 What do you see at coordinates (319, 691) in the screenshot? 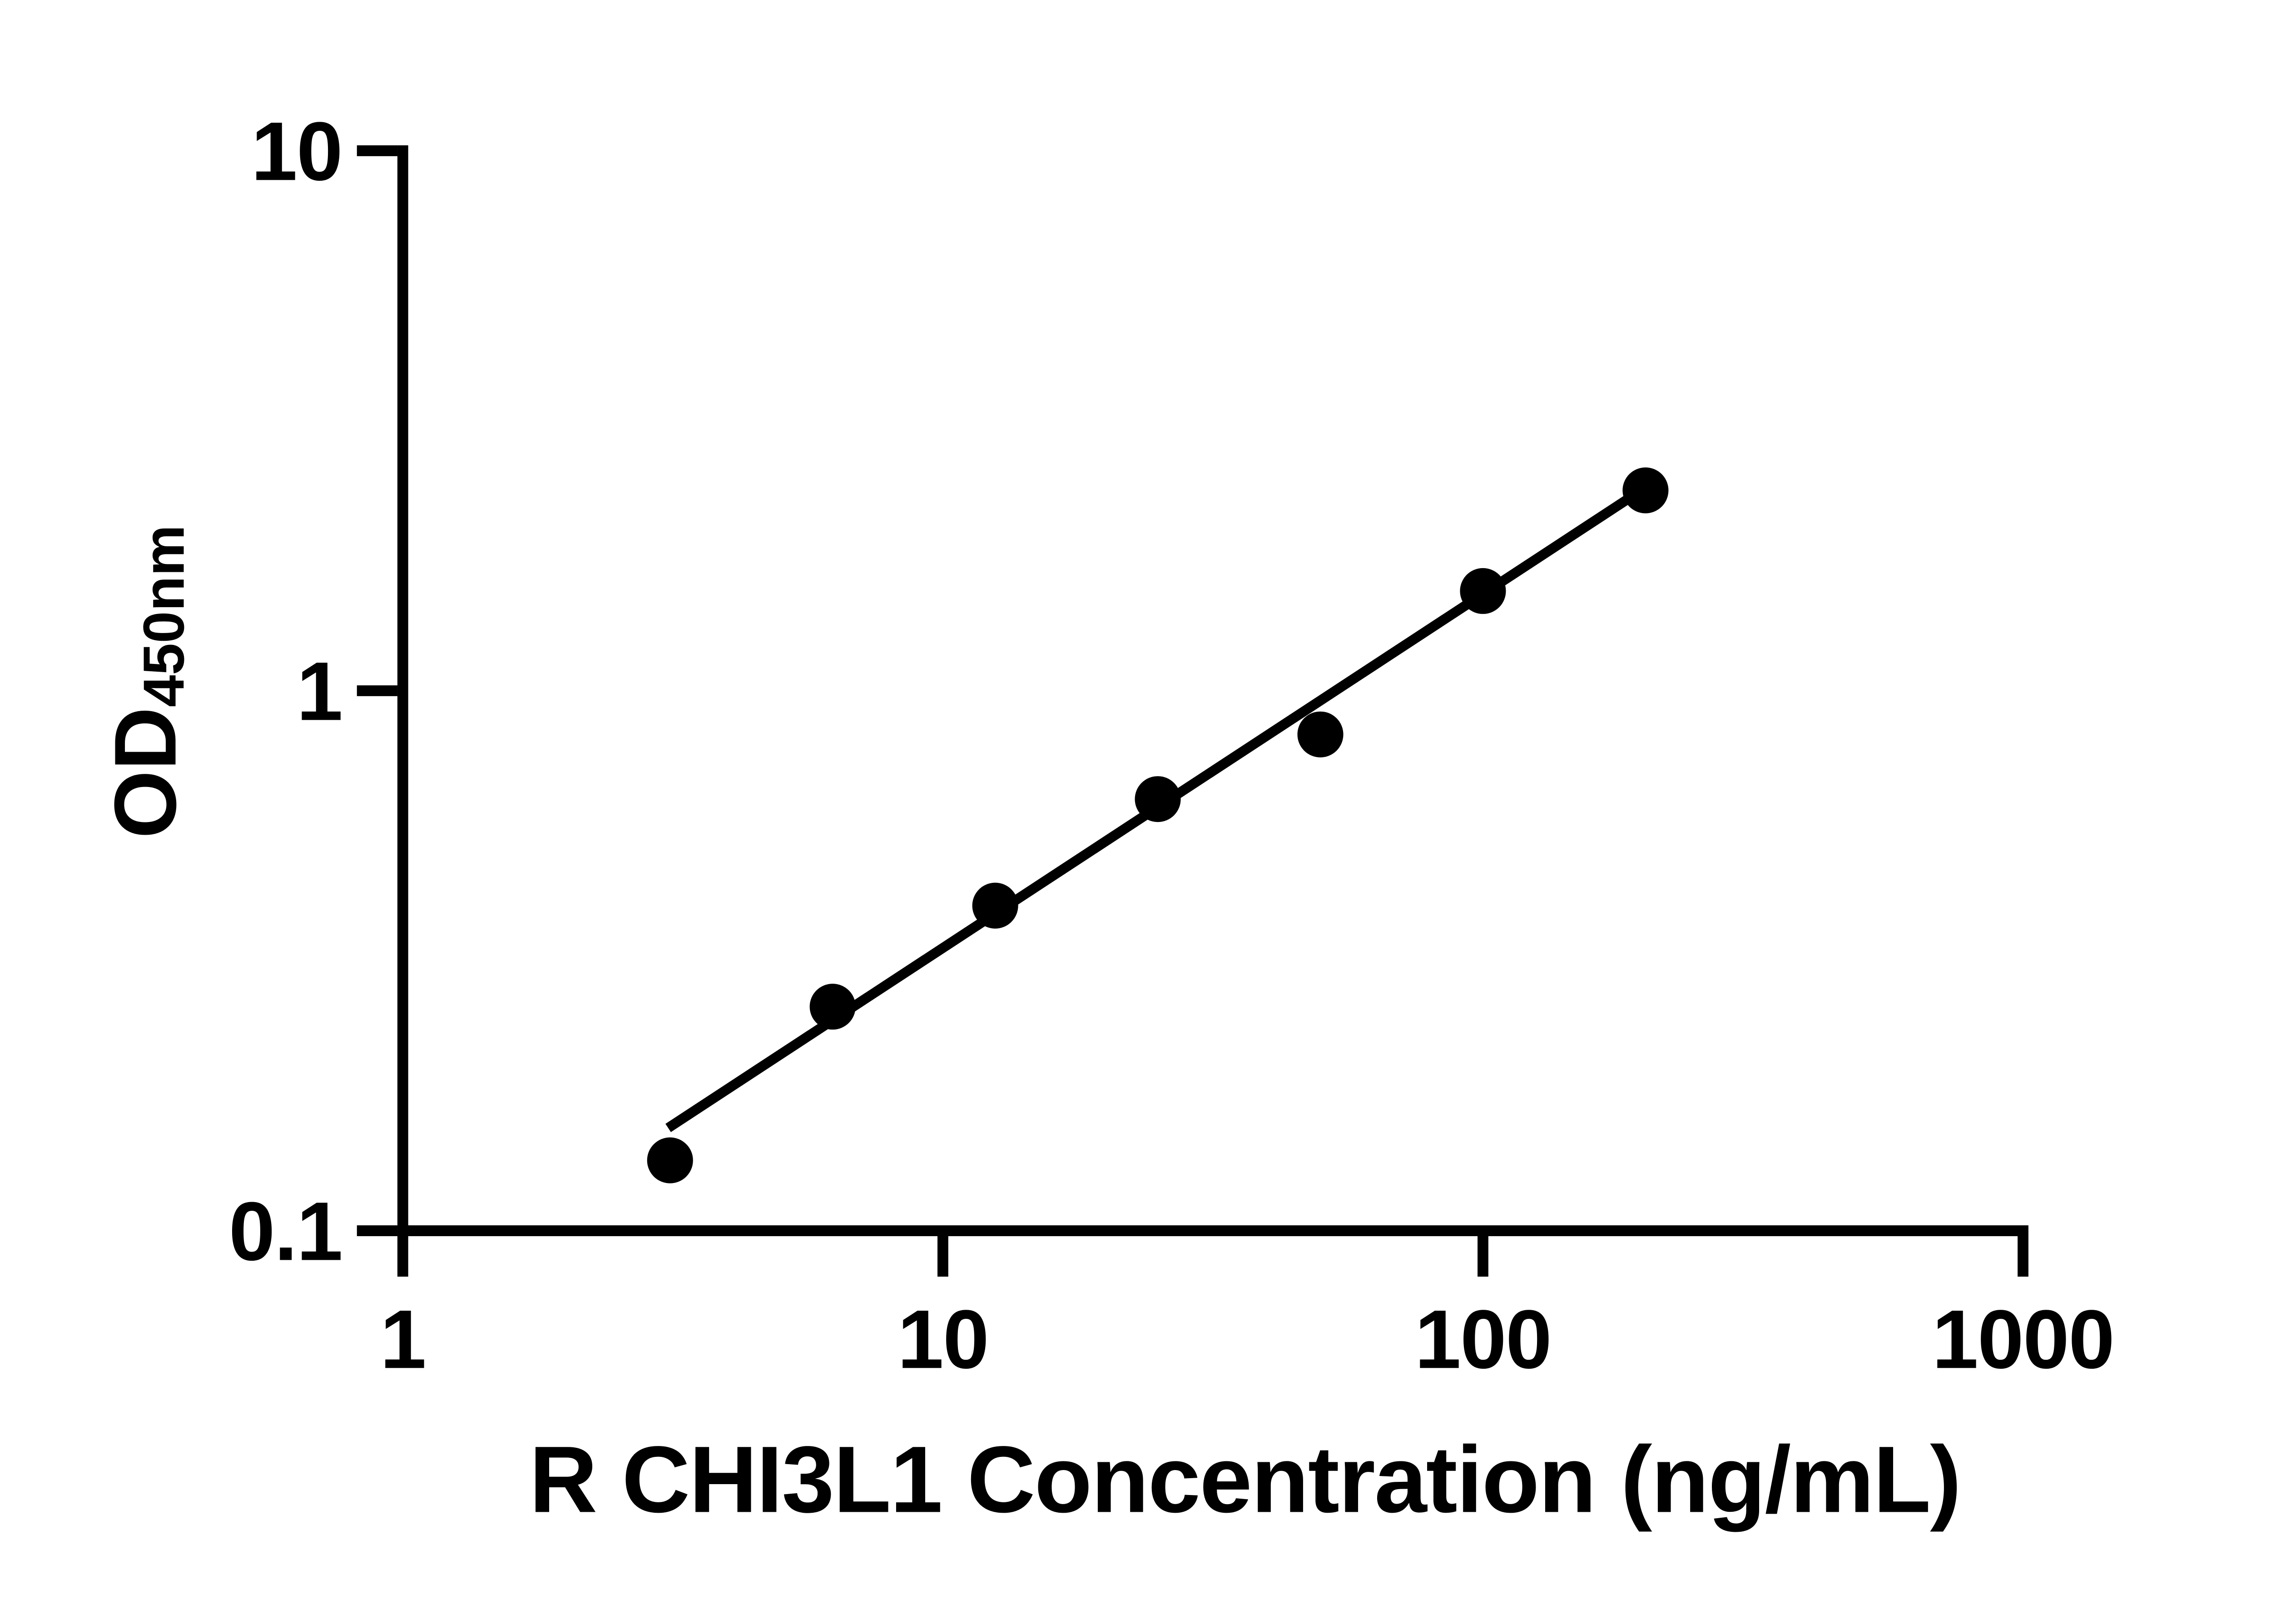
I see `y-tick-label: 1` at bounding box center [319, 691].